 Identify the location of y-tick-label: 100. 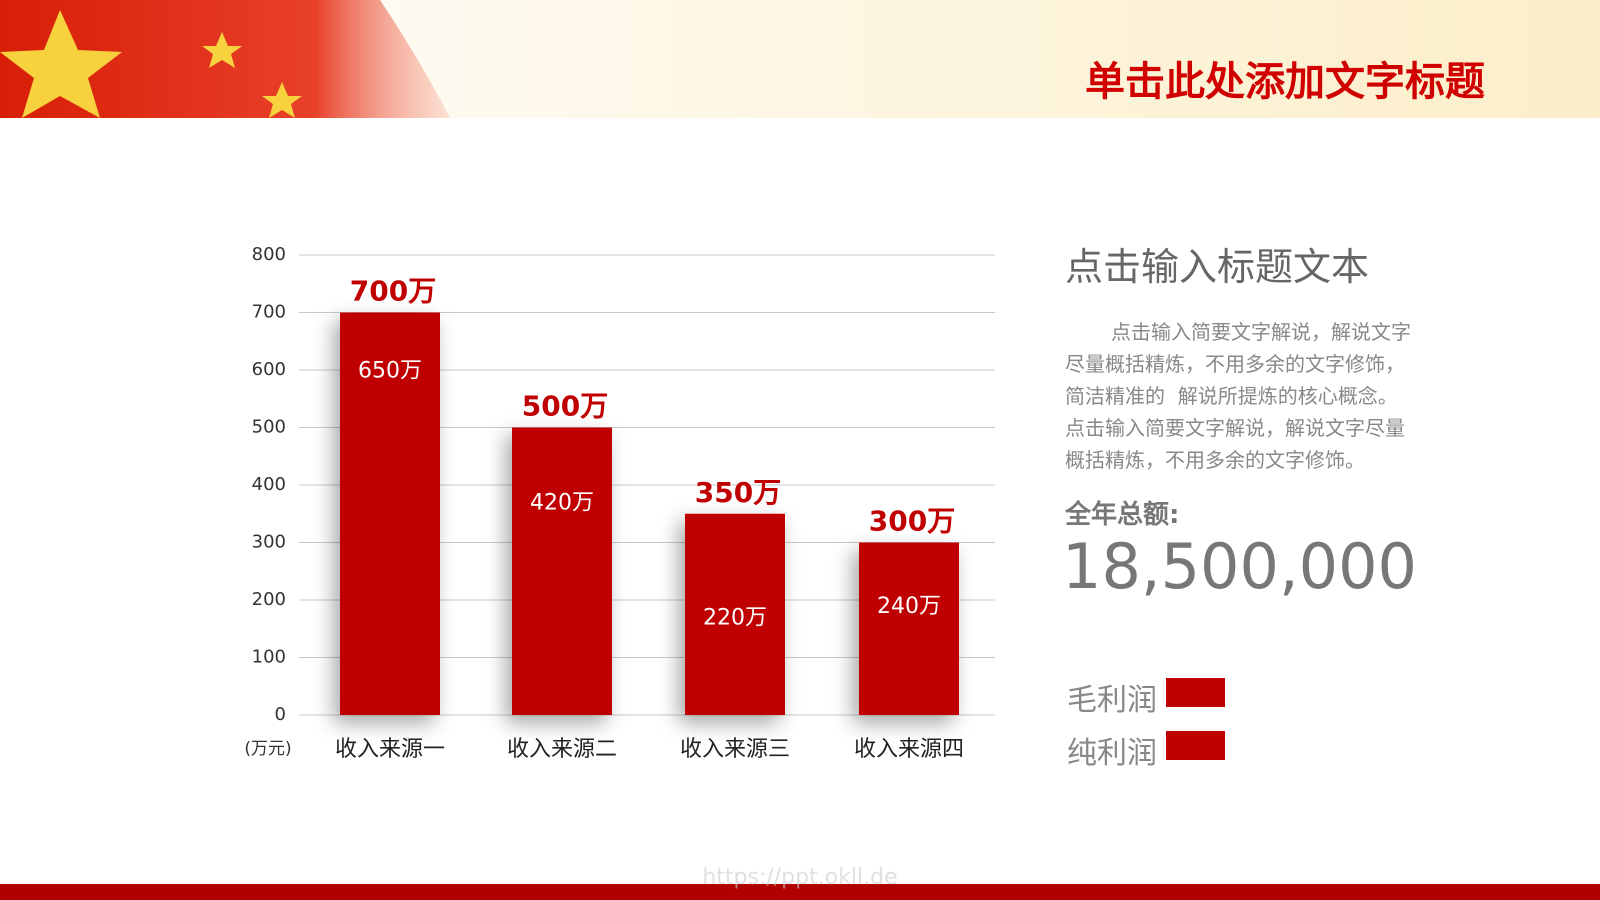
(269, 657).